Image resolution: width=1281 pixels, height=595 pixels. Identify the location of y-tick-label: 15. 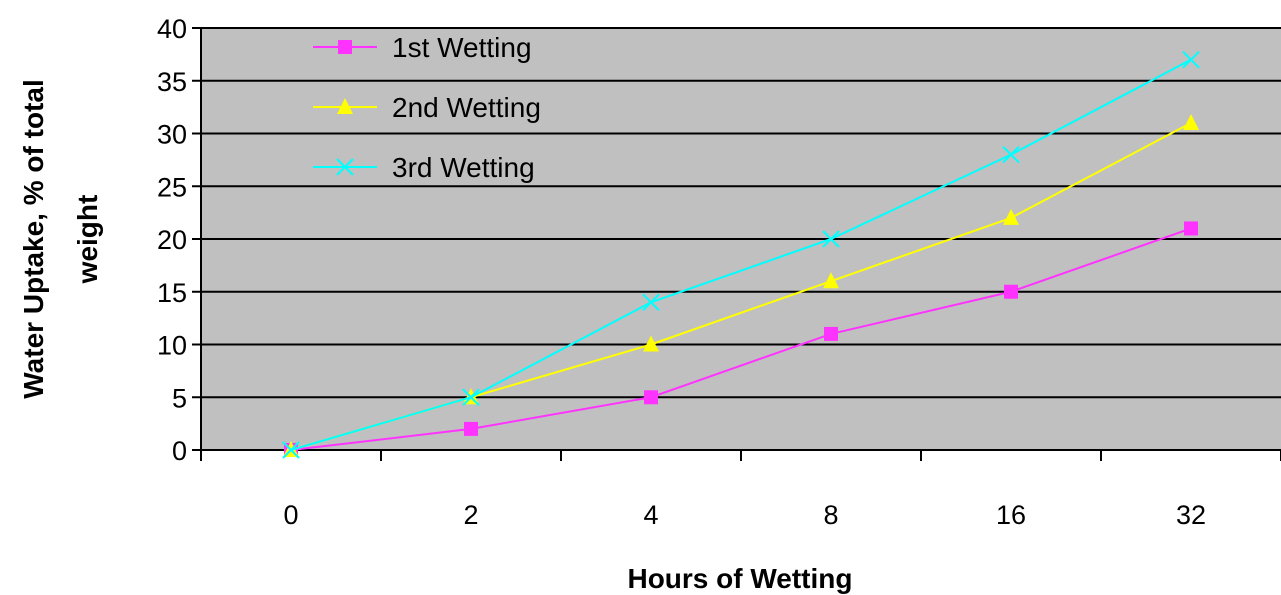
(172, 293).